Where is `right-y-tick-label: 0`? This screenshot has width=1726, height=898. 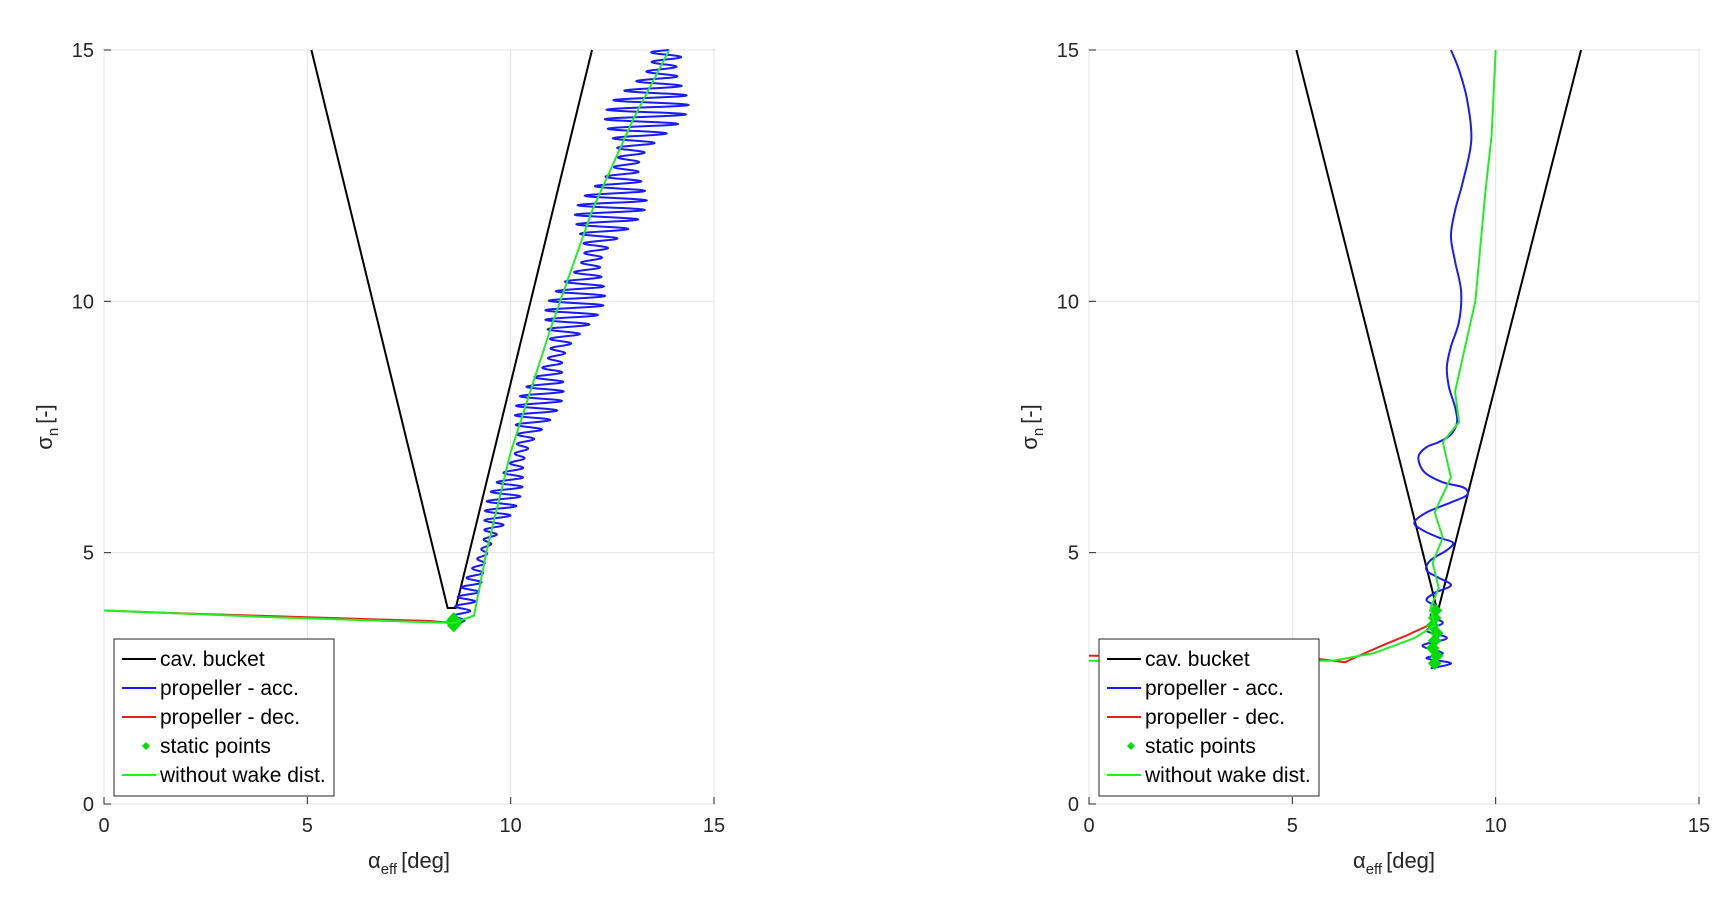
right-y-tick-label: 0 is located at coordinates (1073, 805).